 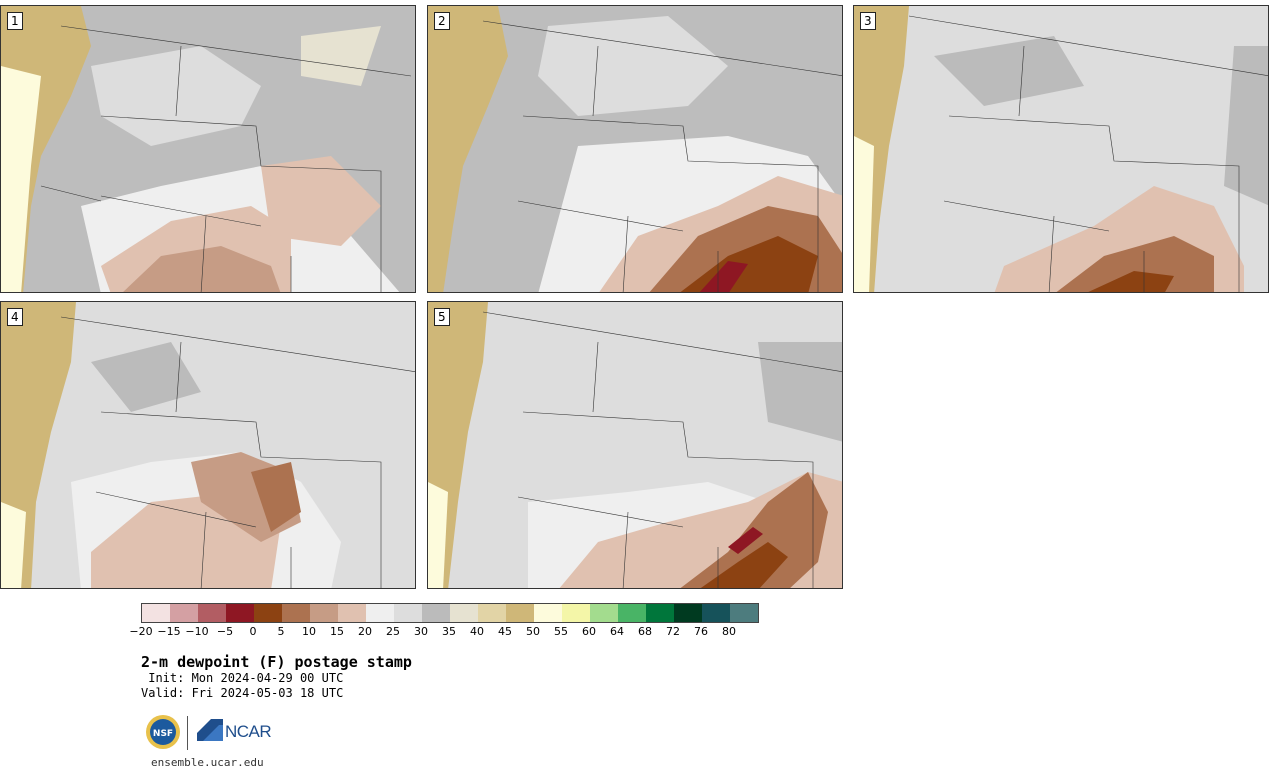 I want to click on colorbar-tick-label: −20, so click(x=141, y=631).